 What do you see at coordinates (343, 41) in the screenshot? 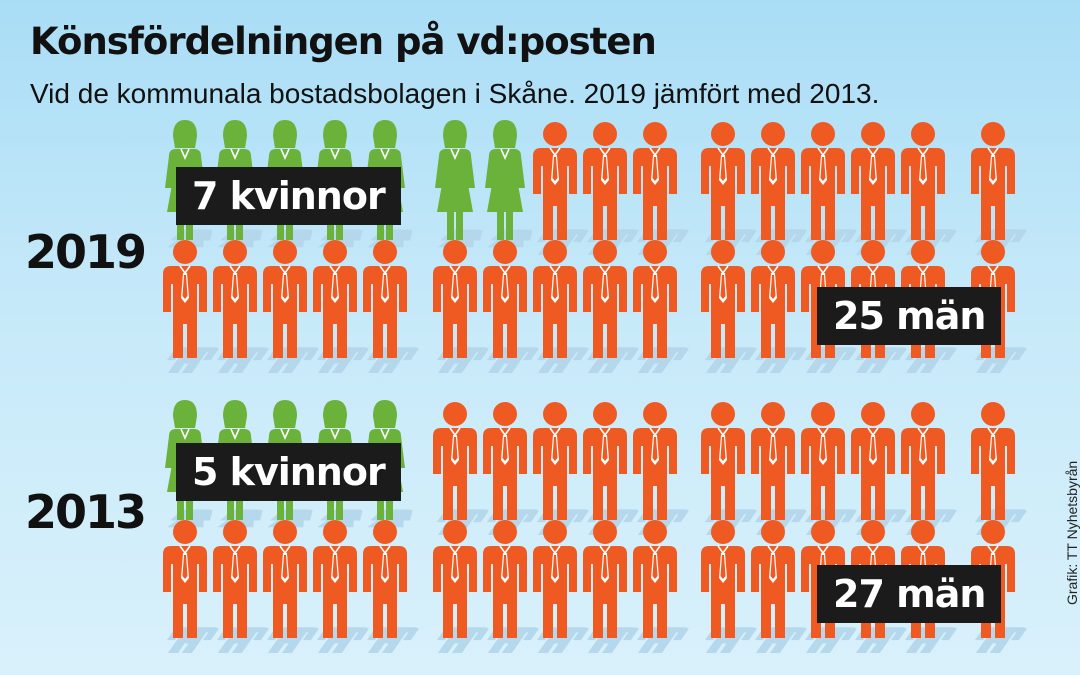
I see `chart-title: Könsfördelningen på vd:posten` at bounding box center [343, 41].